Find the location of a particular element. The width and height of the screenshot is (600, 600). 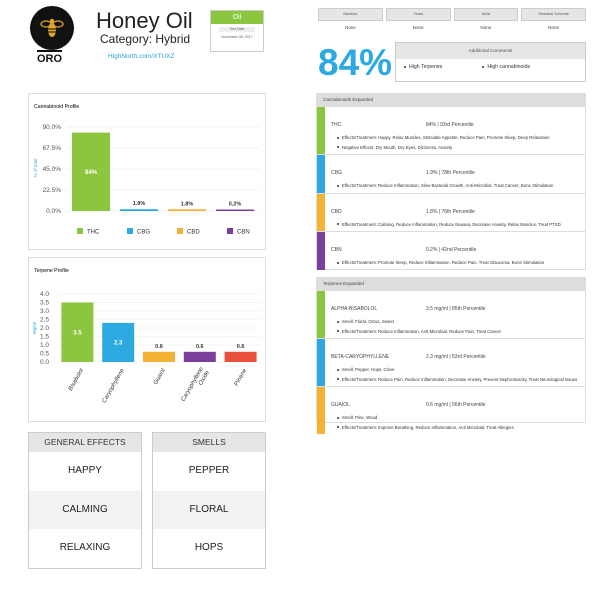

compound-percentile: 1.8% | 76th Percentile is located at coordinates (450, 211).